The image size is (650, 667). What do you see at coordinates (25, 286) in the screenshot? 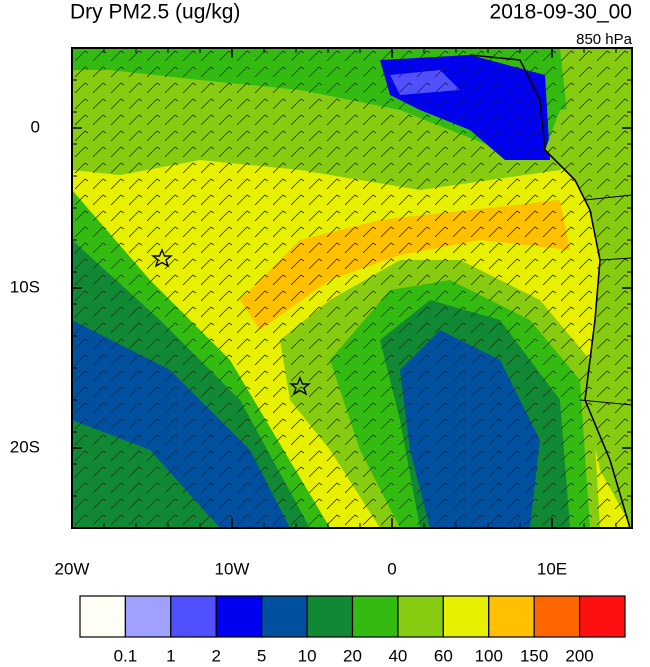
I see `y-tick-label: 10S` at bounding box center [25, 286].